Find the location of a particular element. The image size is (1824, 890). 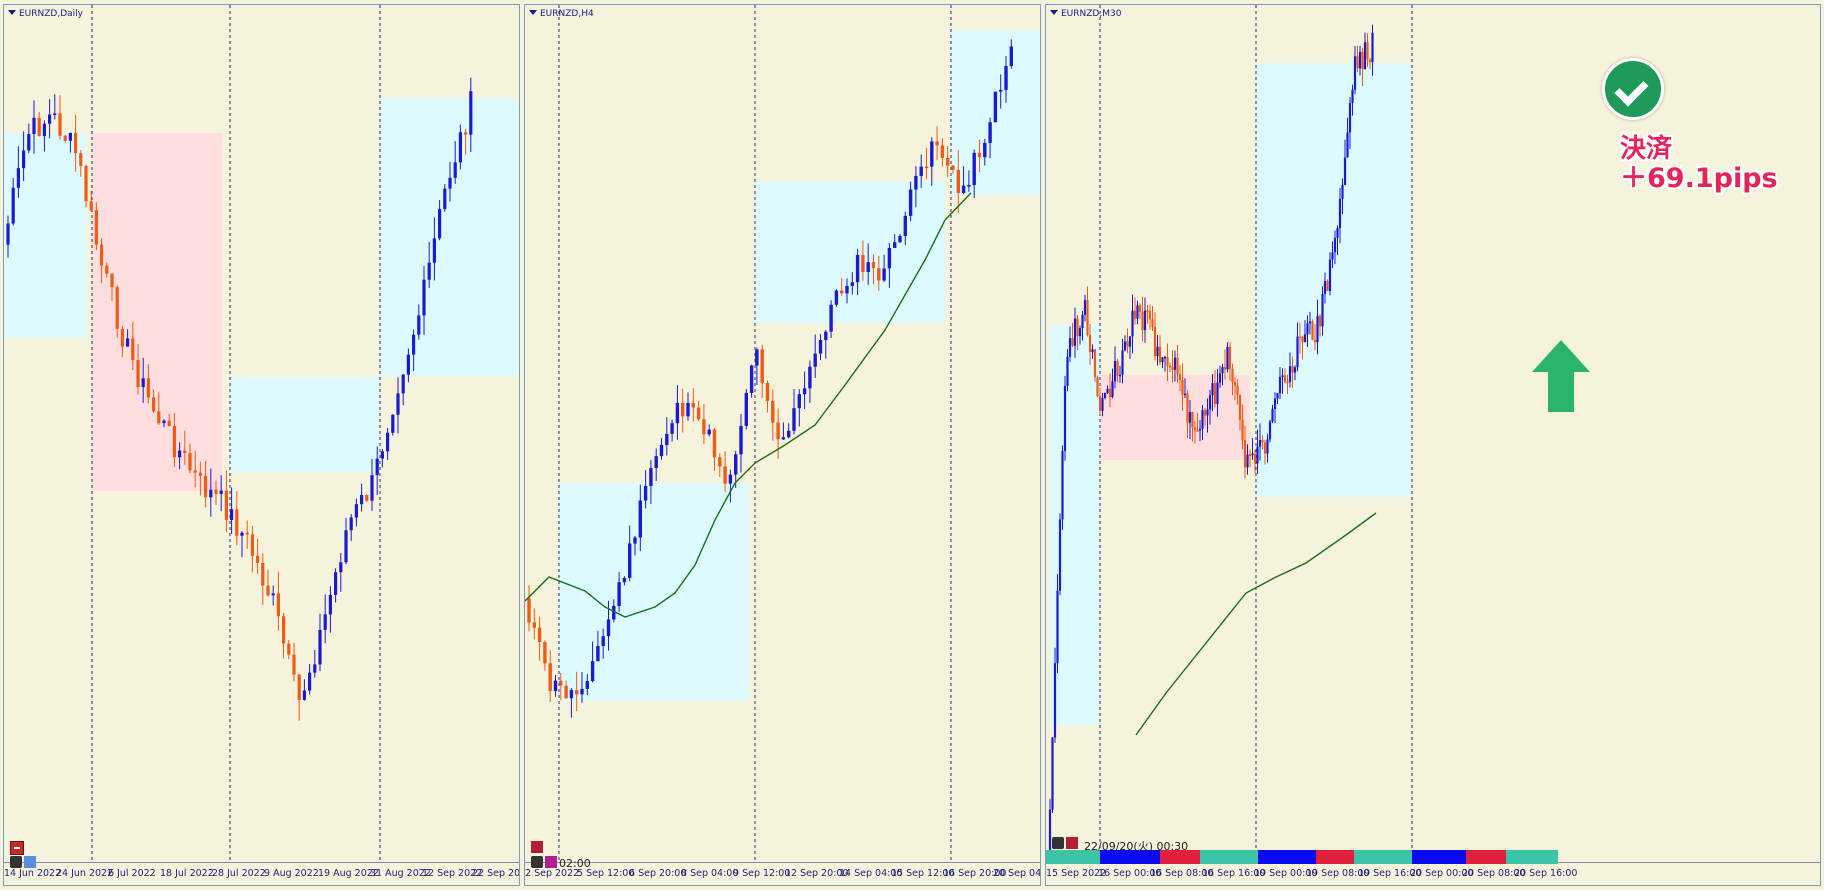

time-tick: 8 Sep 04:00 is located at coordinates (710, 873).